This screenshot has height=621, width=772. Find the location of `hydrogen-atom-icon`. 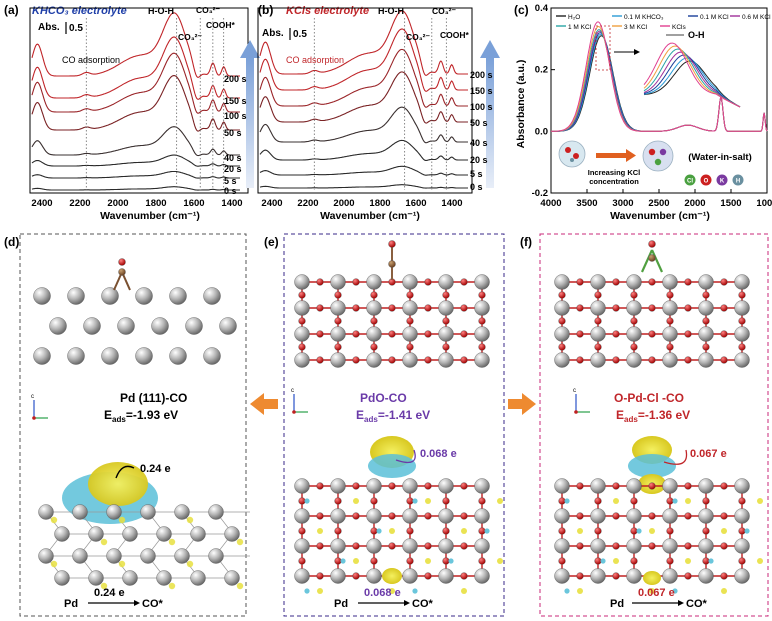

hydrogen-atom-icon is located at coordinates (572, 160).